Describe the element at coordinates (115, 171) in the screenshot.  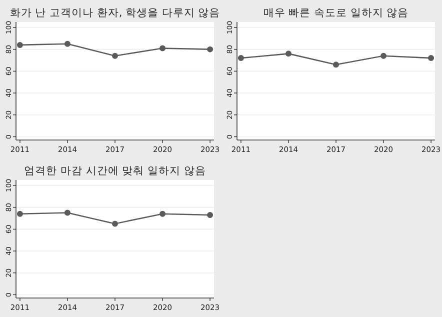
I see `chart-title: 엄격한 마감 시간에 맞춰 일하지 않음` at that location.